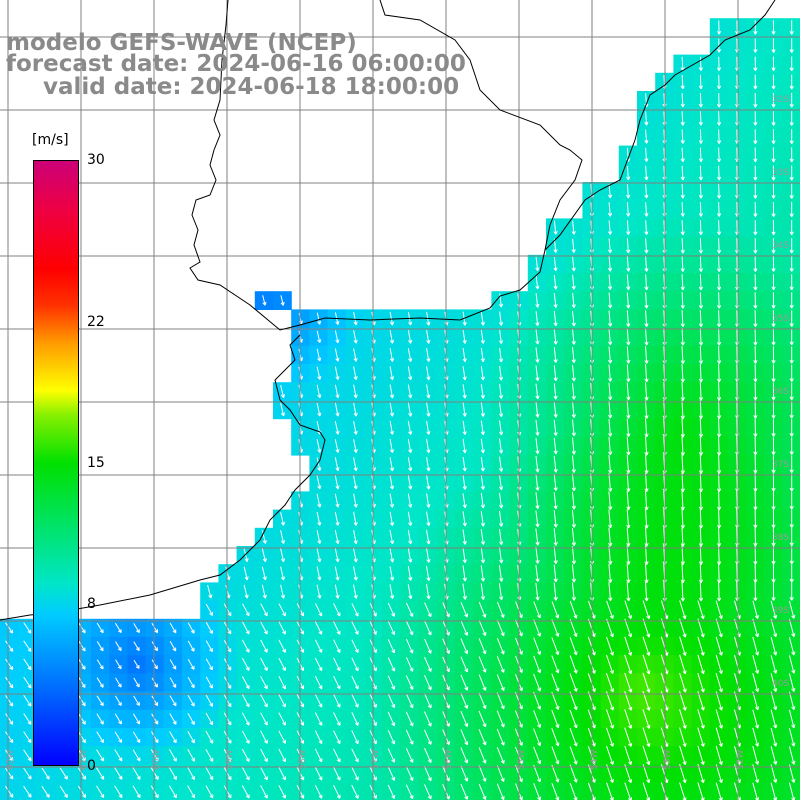 The width and height of the screenshot is (800, 800). I want to click on coastline-south, so click(163, 477).